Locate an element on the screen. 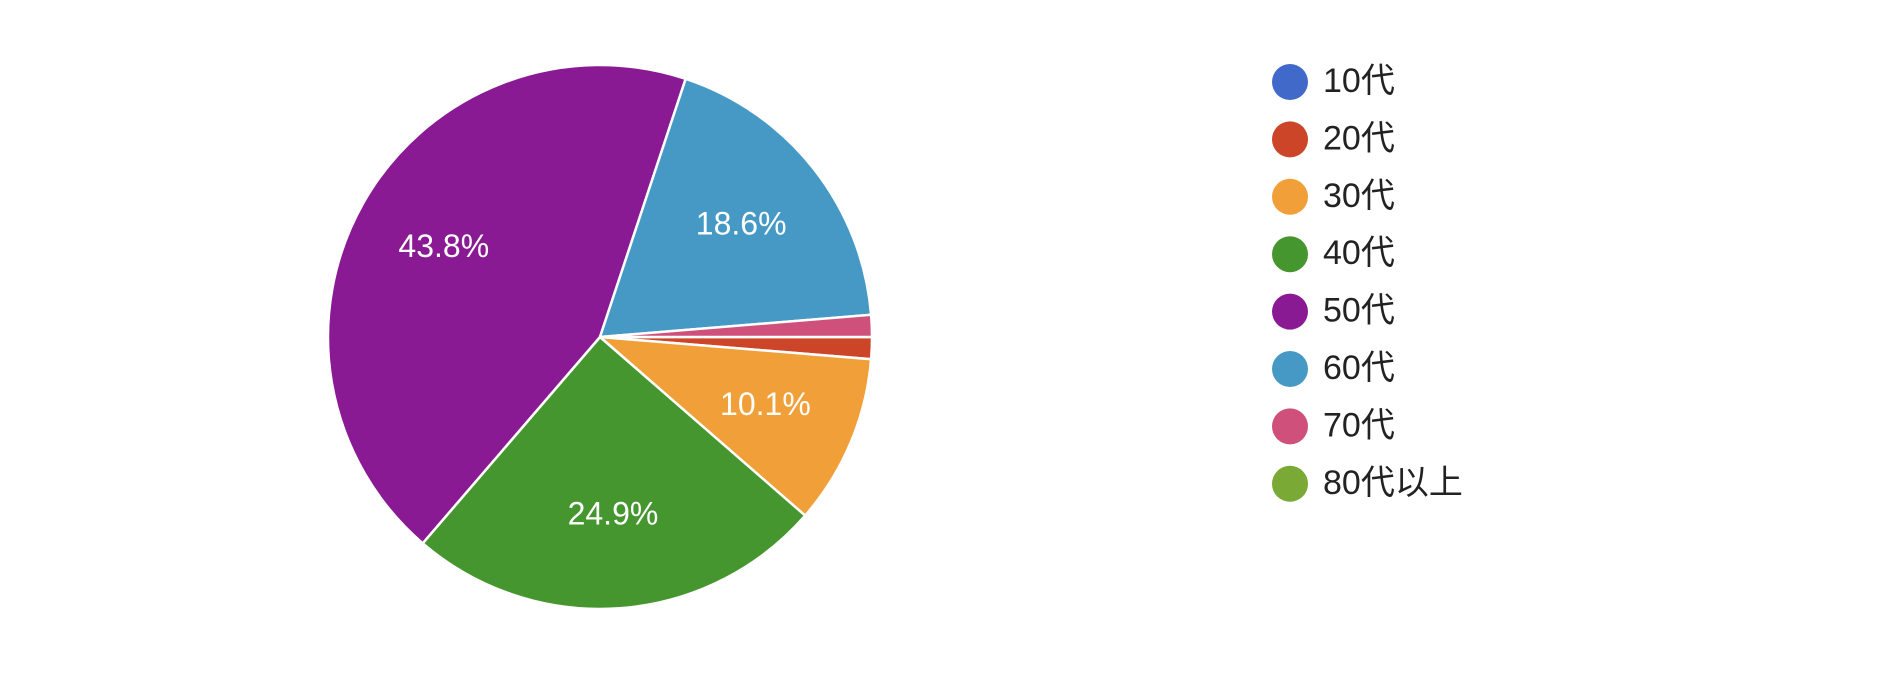 Image resolution: width=1894 pixels, height=673 pixels. legend-label: 30代 is located at coordinates (1359, 196).